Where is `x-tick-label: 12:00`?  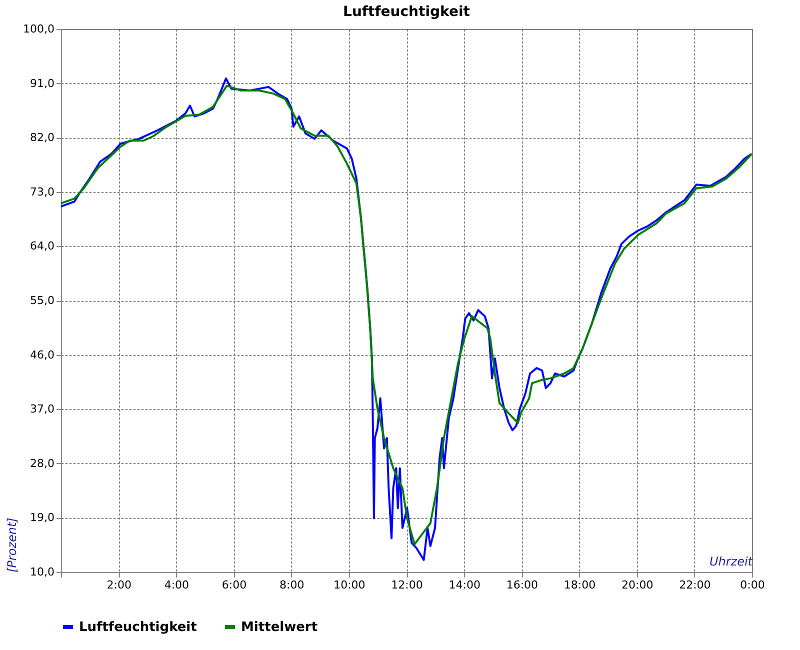
x-tick-label: 12:00 is located at coordinates (407, 585).